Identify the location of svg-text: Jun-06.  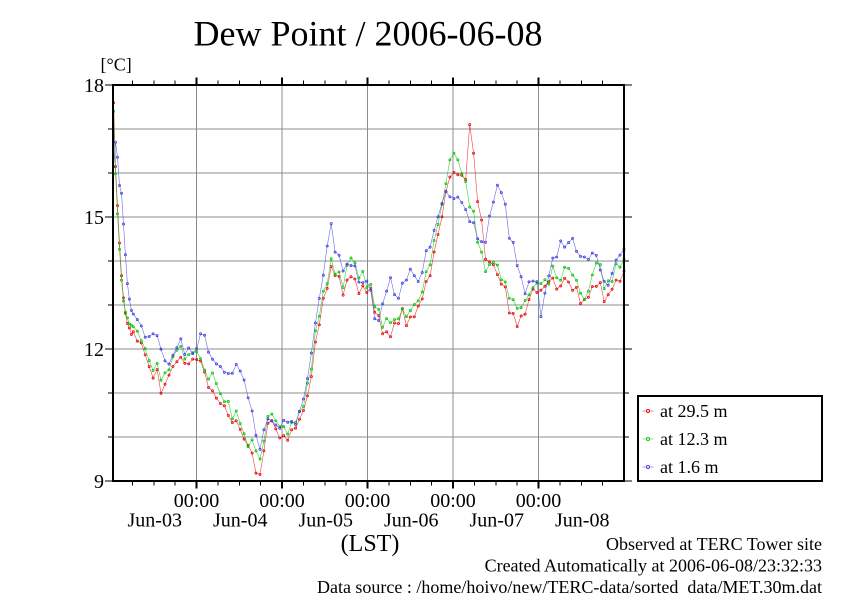
(411, 521).